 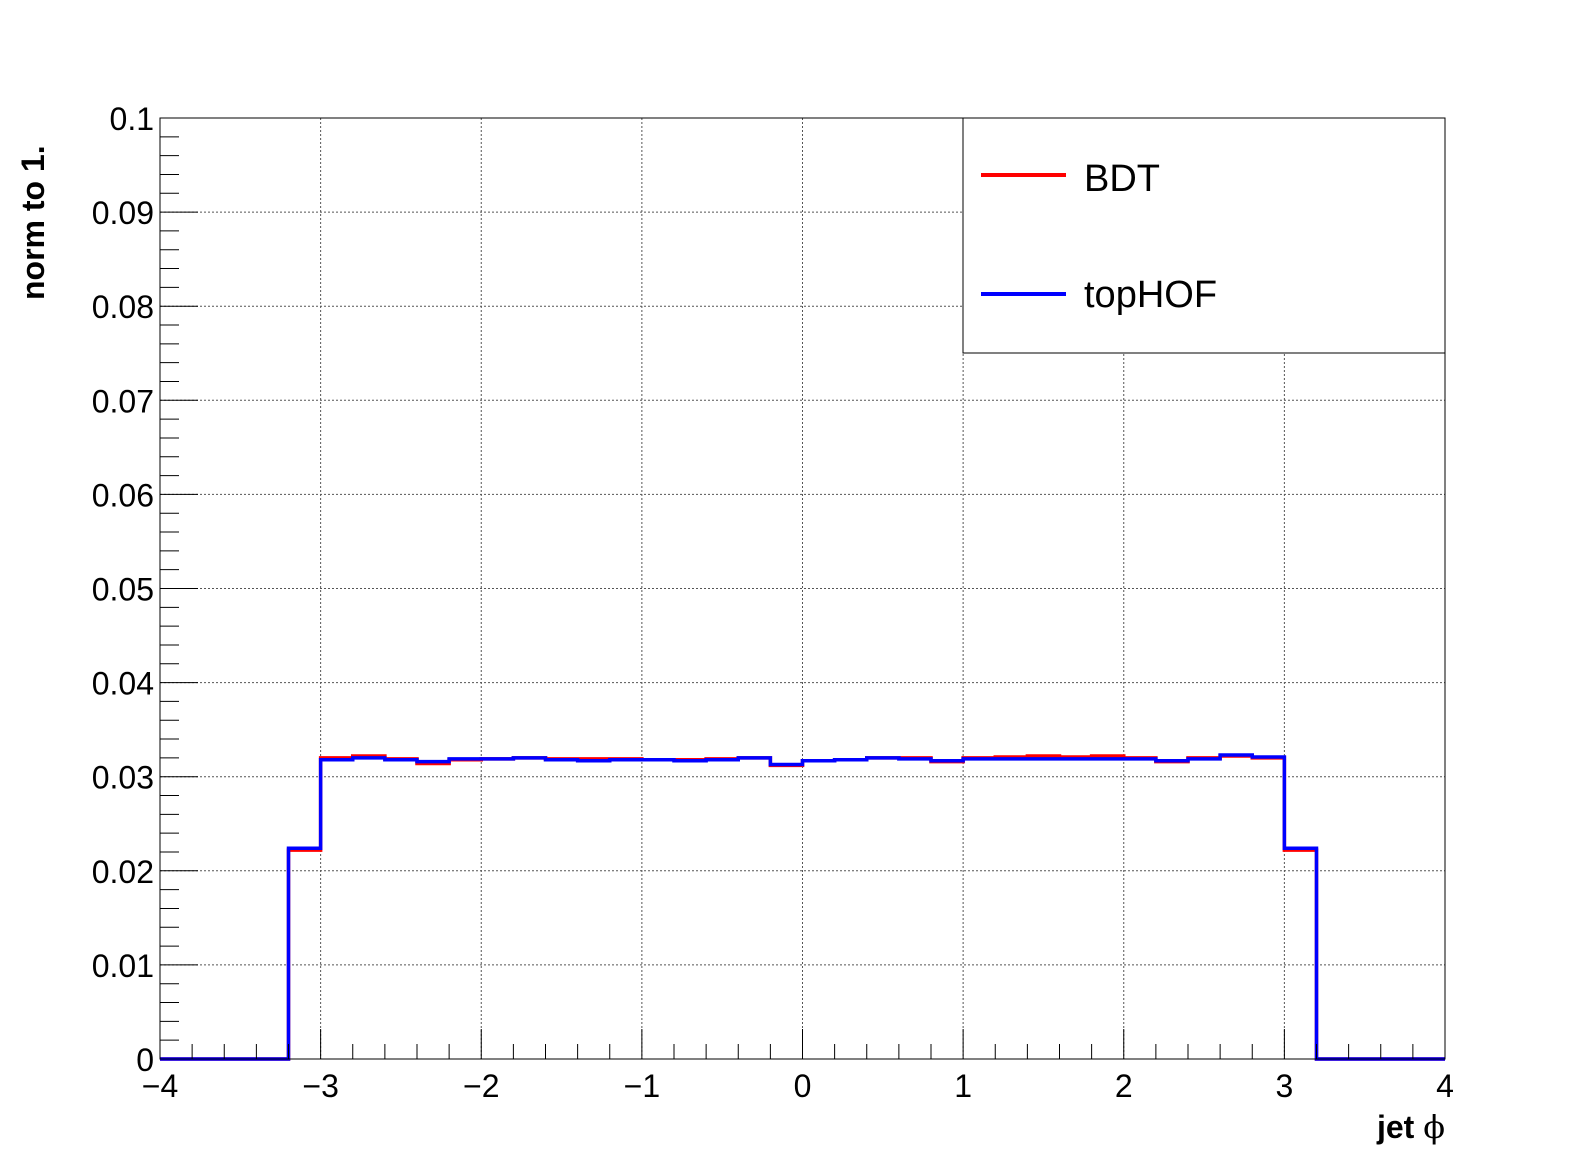 What do you see at coordinates (481, 1086) in the screenshot?
I see `x-tick-label: −2` at bounding box center [481, 1086].